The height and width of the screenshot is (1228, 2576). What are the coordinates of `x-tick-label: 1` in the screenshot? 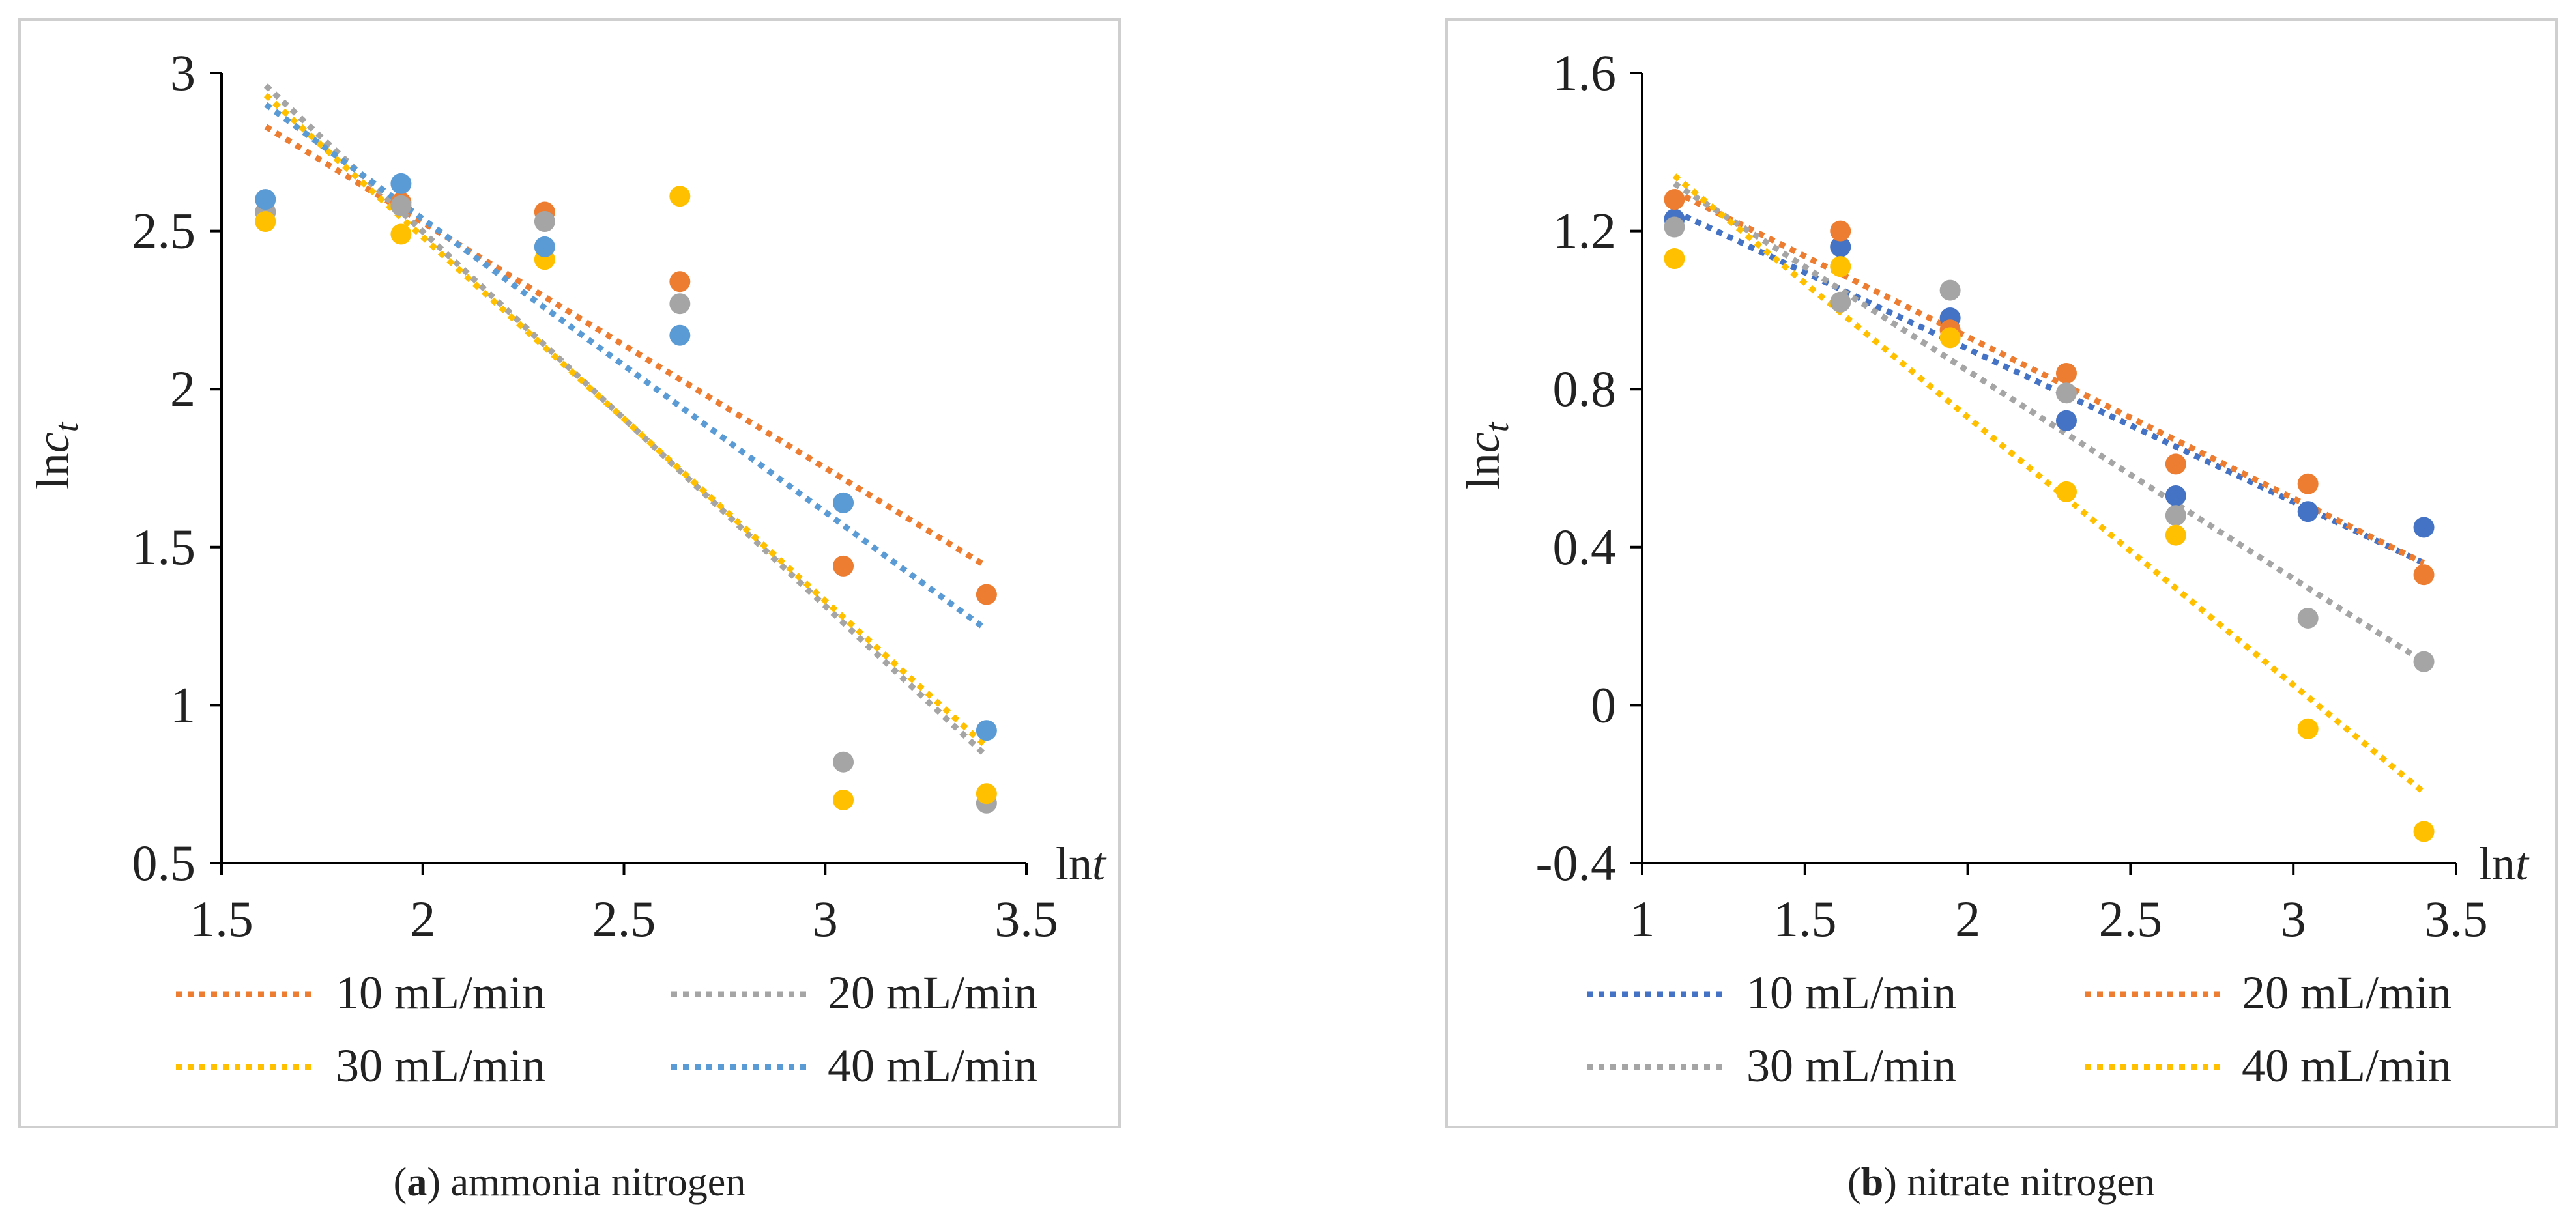 It's located at (1642, 919).